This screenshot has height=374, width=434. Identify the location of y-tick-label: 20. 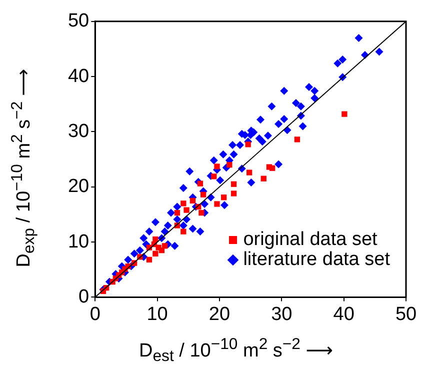
(79, 187).